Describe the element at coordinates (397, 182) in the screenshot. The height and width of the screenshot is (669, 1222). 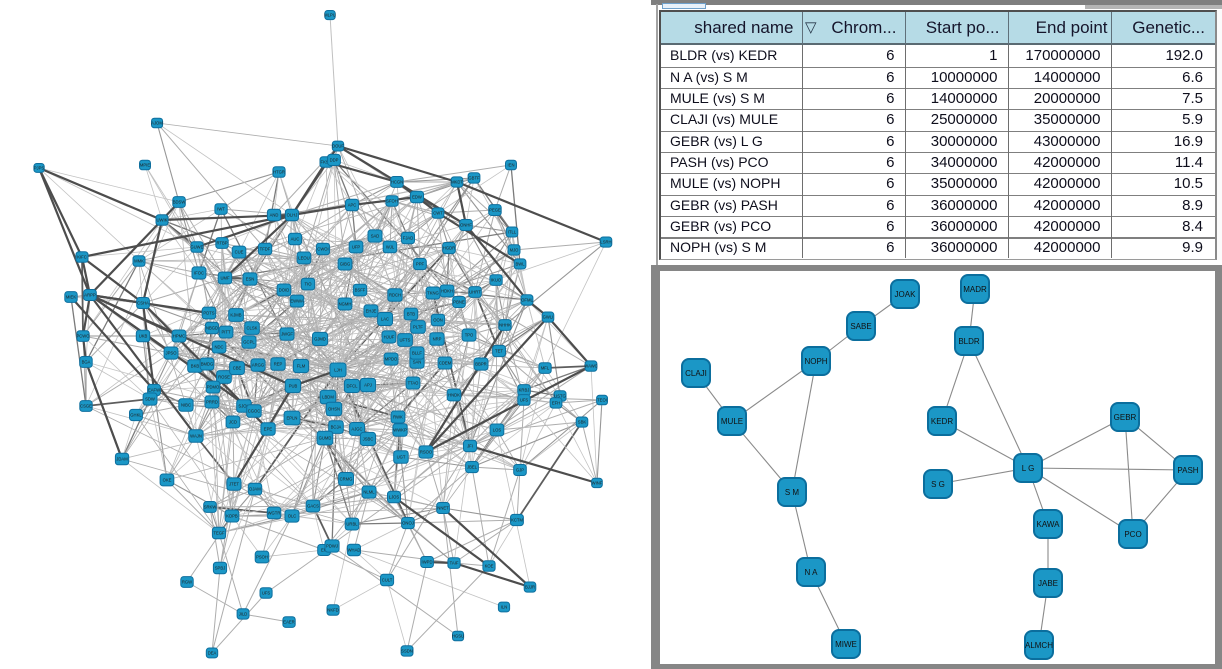
I see `svg-text: HCGN` at that location.